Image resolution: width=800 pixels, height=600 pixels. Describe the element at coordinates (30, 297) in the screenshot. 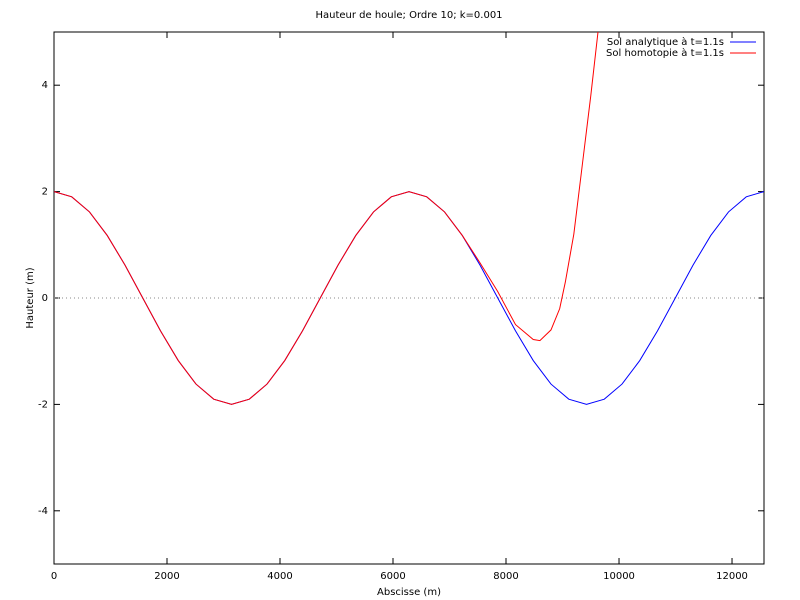

I see `y-axis-label: Hauteur (m)` at that location.